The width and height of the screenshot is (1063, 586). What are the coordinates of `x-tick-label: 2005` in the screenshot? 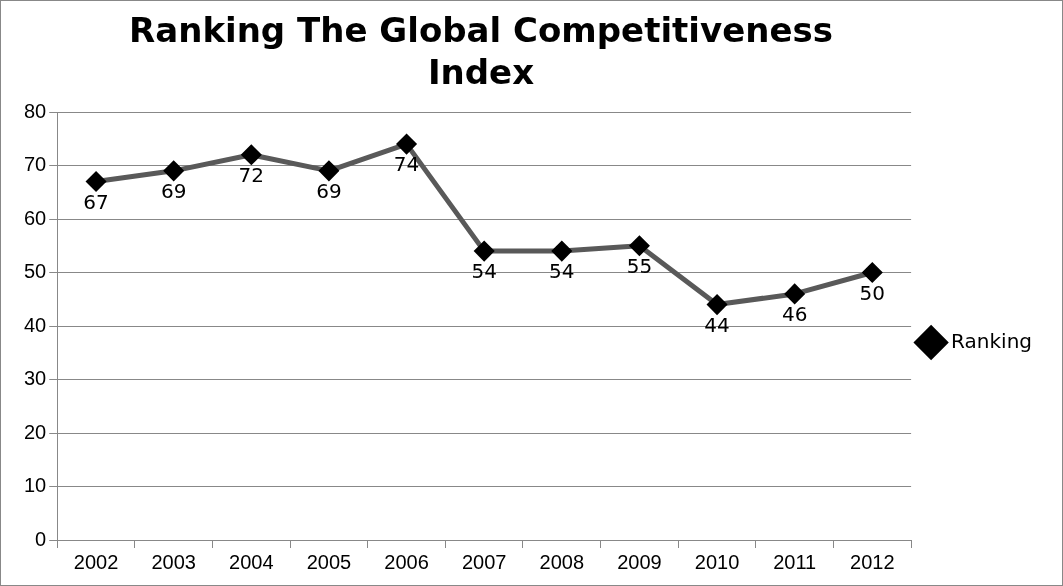 It's located at (329, 561).